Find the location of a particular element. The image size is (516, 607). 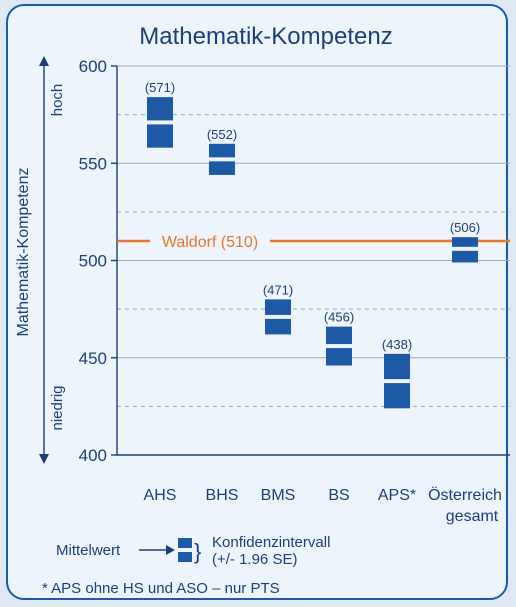

chart-title: Mathematik-Kompetenz is located at coordinates (265, 36).